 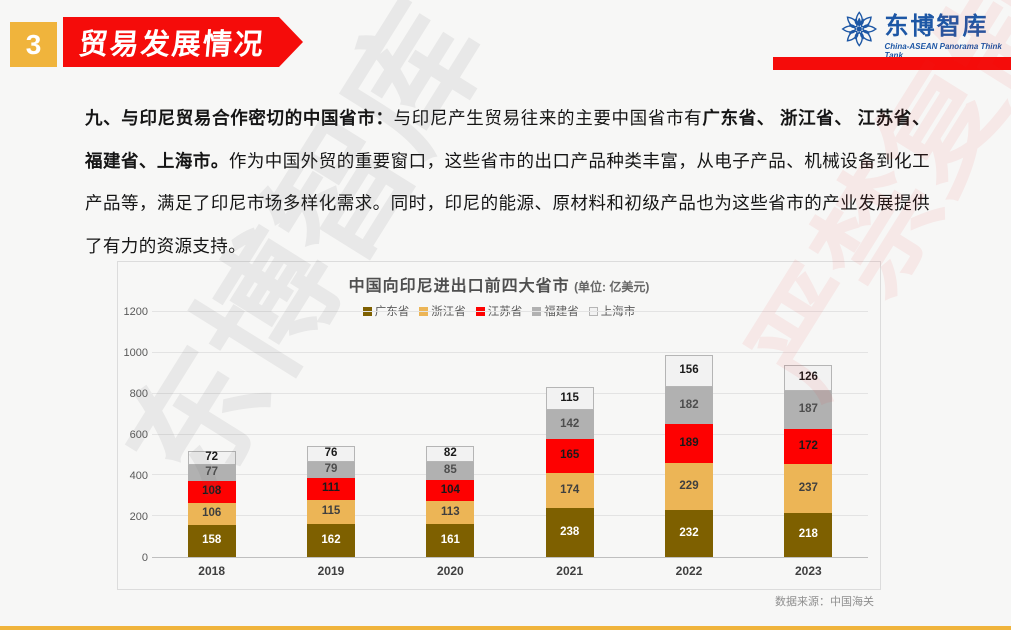 I want to click on segment-value: 106, so click(x=212, y=513).